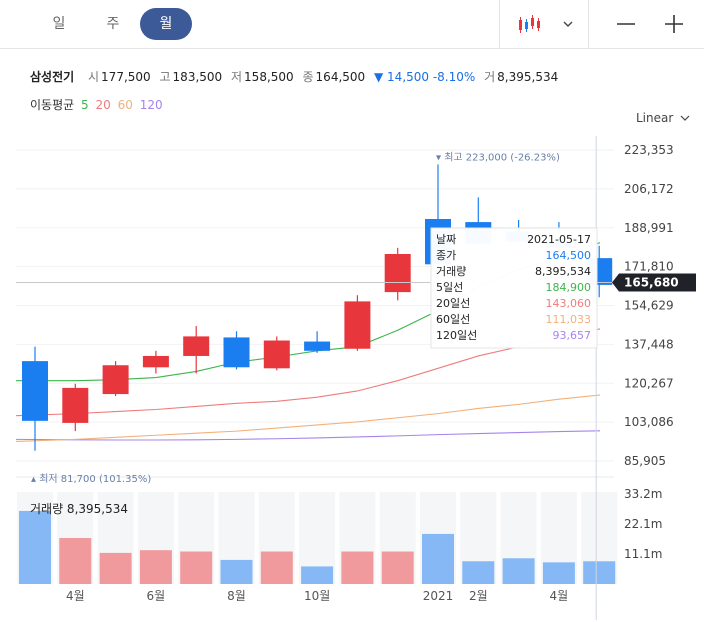  Describe the element at coordinates (453, 303) in the screenshot. I see `tooltip-label: 20일선` at that location.